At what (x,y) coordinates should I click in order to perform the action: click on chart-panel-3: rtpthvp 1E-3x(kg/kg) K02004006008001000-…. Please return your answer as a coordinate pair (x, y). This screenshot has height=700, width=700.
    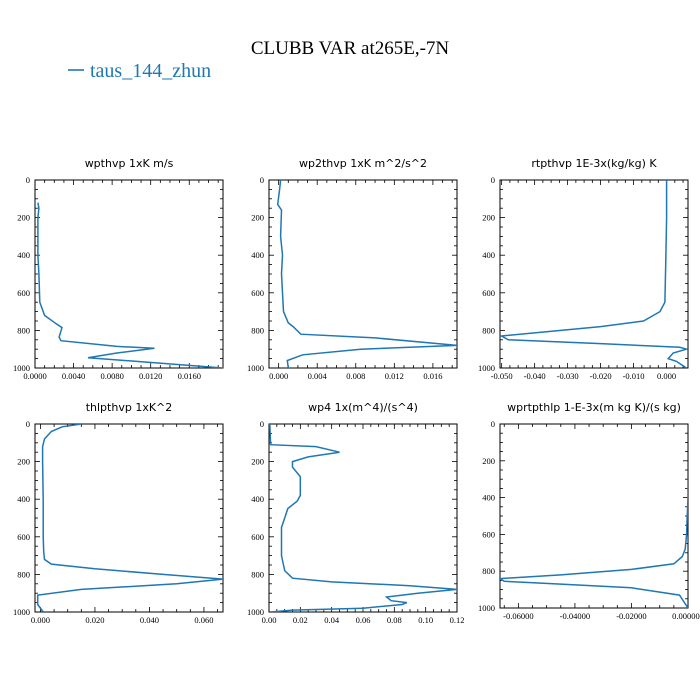
    Looking at the image, I should click on (583, 269).